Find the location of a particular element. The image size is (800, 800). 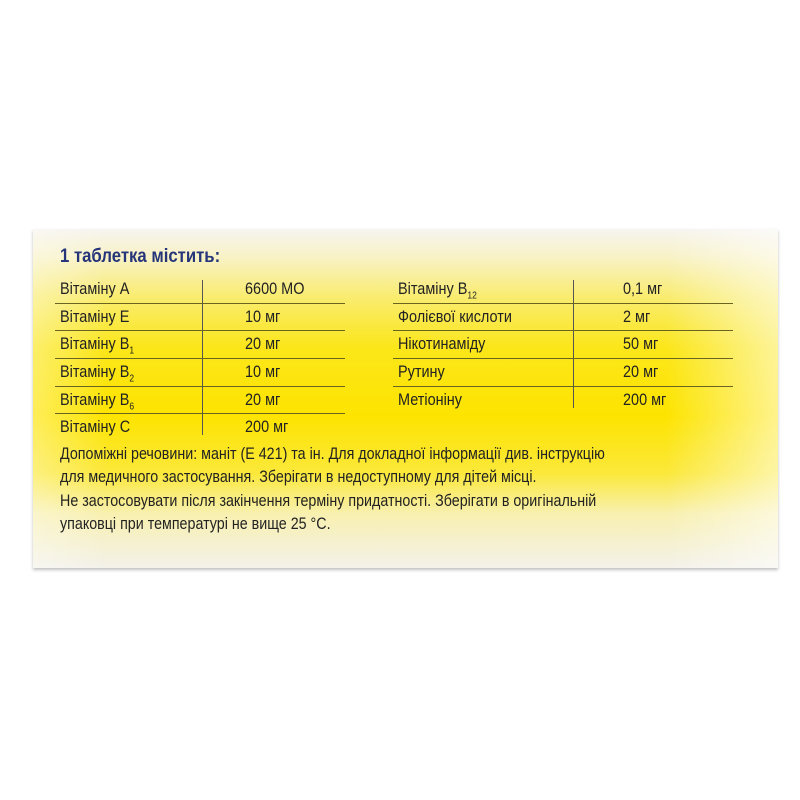

ingredient-label: Вітаміну C is located at coordinates (95, 427).